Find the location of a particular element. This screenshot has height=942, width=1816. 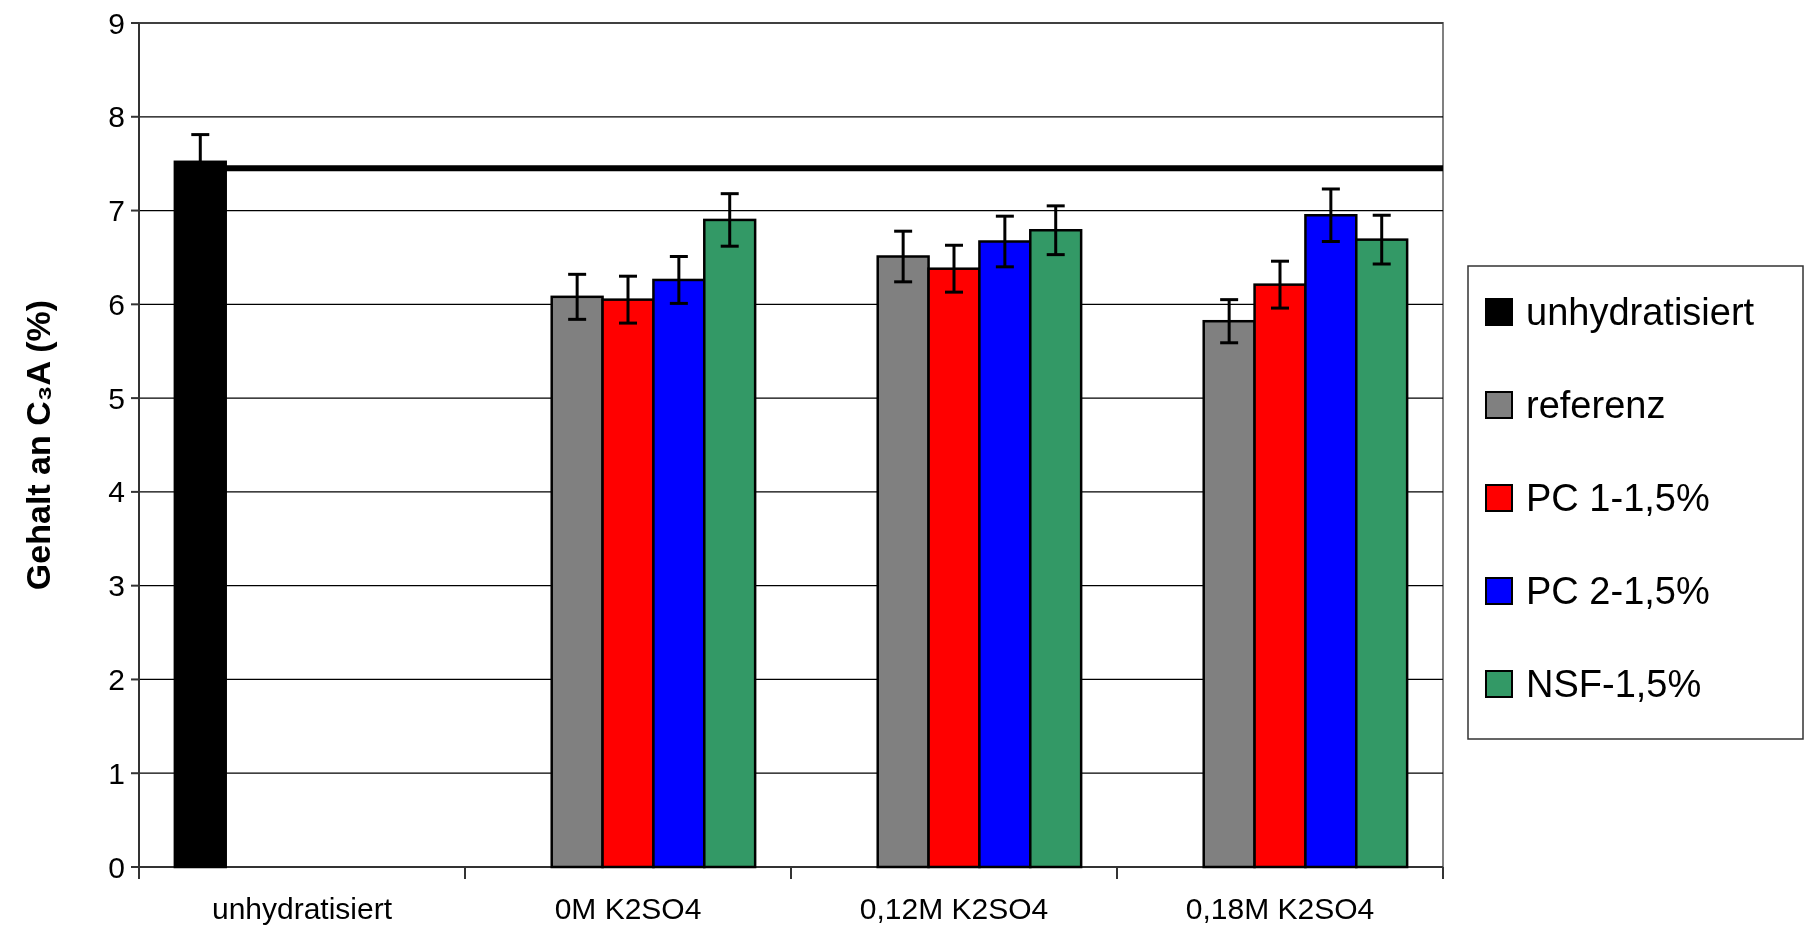

y-tick-label: 4 is located at coordinates (116, 492).